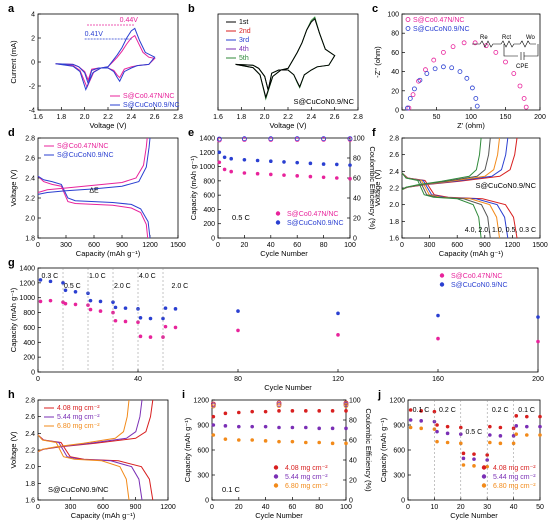 This screenshot has height=529, width=553. Describe the element at coordinates (131, 117) in the screenshot. I see `x-tick-label: 2.4` at that location.